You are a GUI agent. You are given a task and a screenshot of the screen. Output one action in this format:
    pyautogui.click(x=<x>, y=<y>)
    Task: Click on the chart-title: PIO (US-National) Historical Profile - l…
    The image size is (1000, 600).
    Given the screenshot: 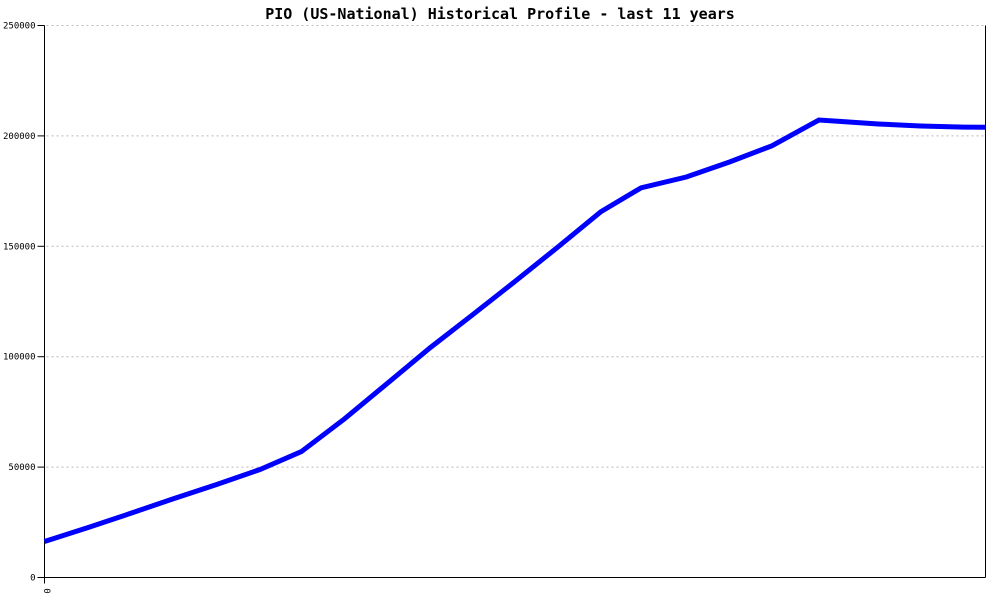 What is the action you would take?
    pyautogui.click(x=500, y=14)
    